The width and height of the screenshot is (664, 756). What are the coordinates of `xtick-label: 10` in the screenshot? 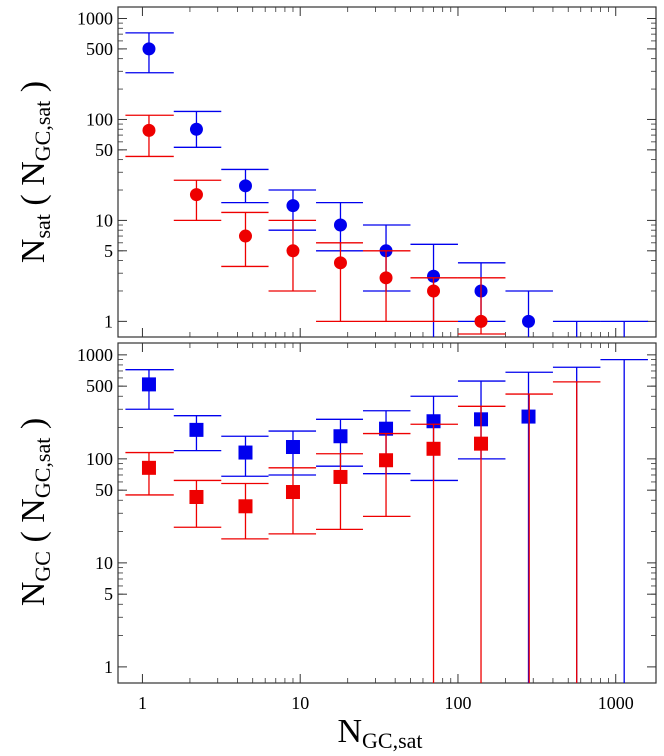 It's located at (300, 703).